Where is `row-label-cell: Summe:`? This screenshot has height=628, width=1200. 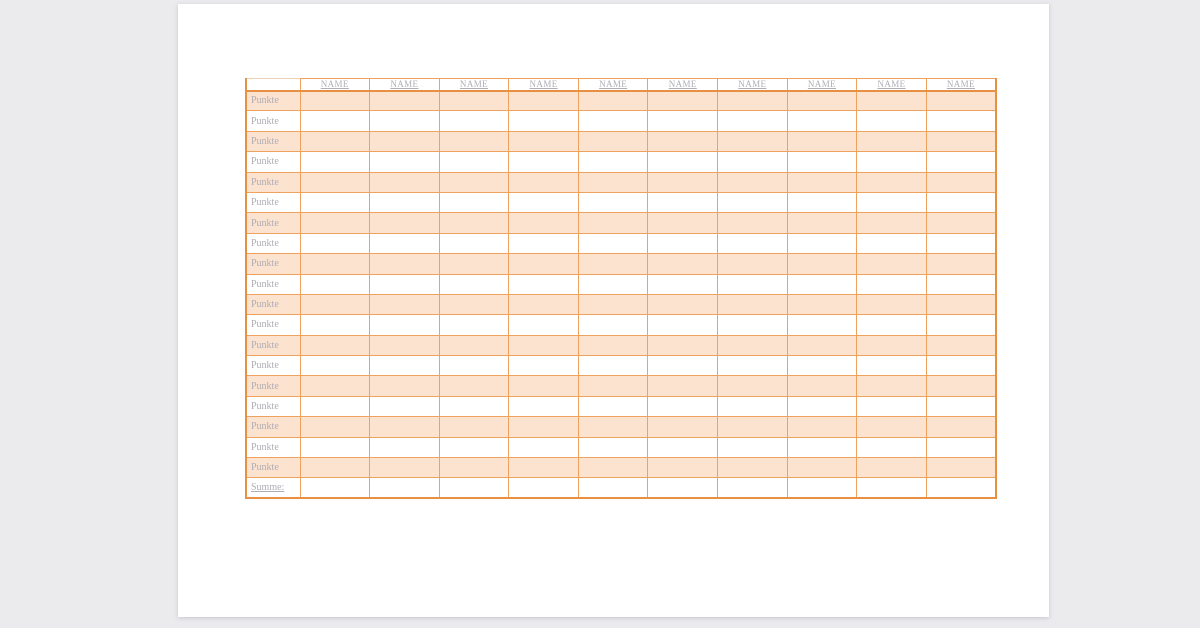
row-label-cell: Summe: is located at coordinates (273, 488).